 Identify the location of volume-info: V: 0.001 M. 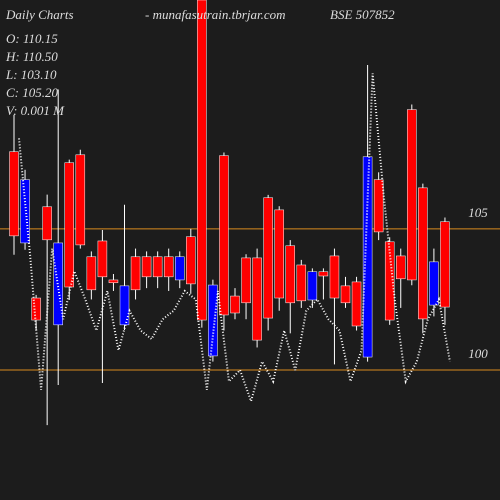
(35, 110).